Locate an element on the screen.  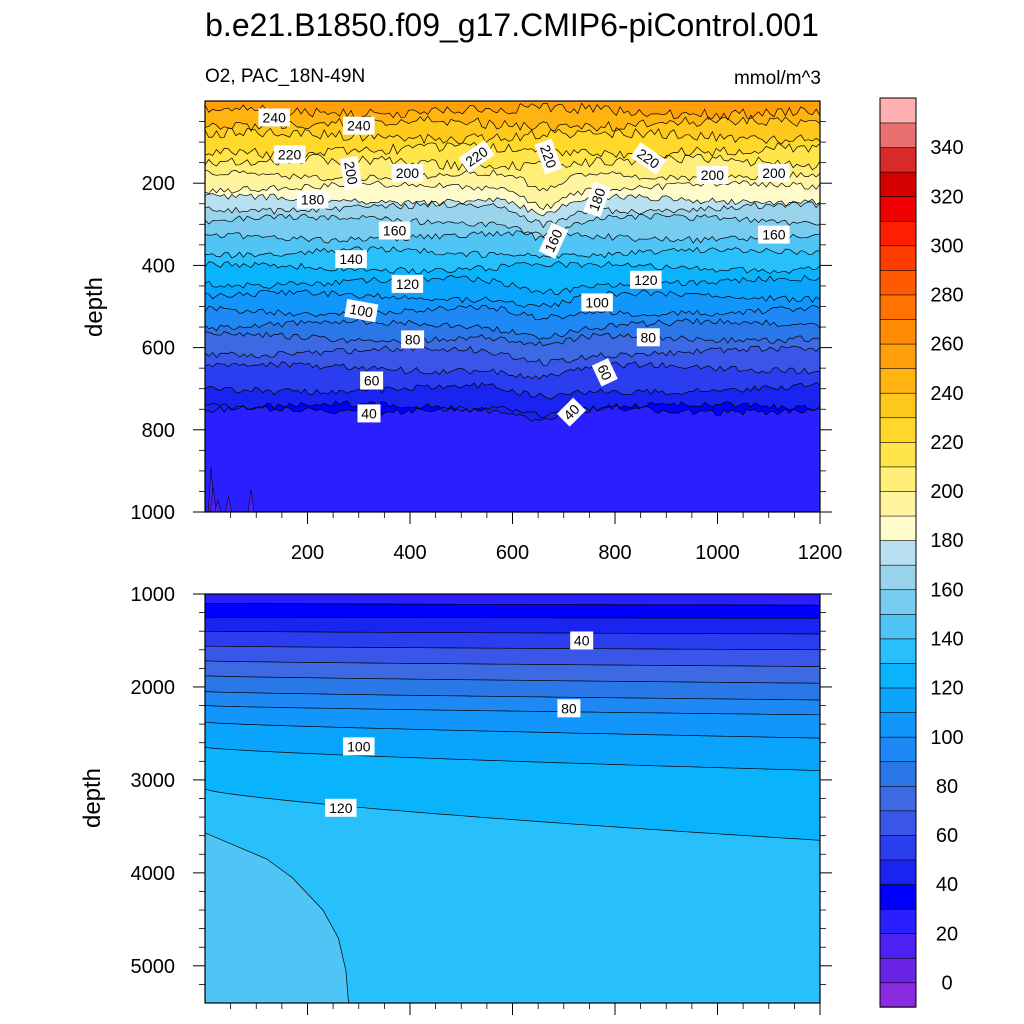
contour-label-text: 140 is located at coordinates (351, 259).